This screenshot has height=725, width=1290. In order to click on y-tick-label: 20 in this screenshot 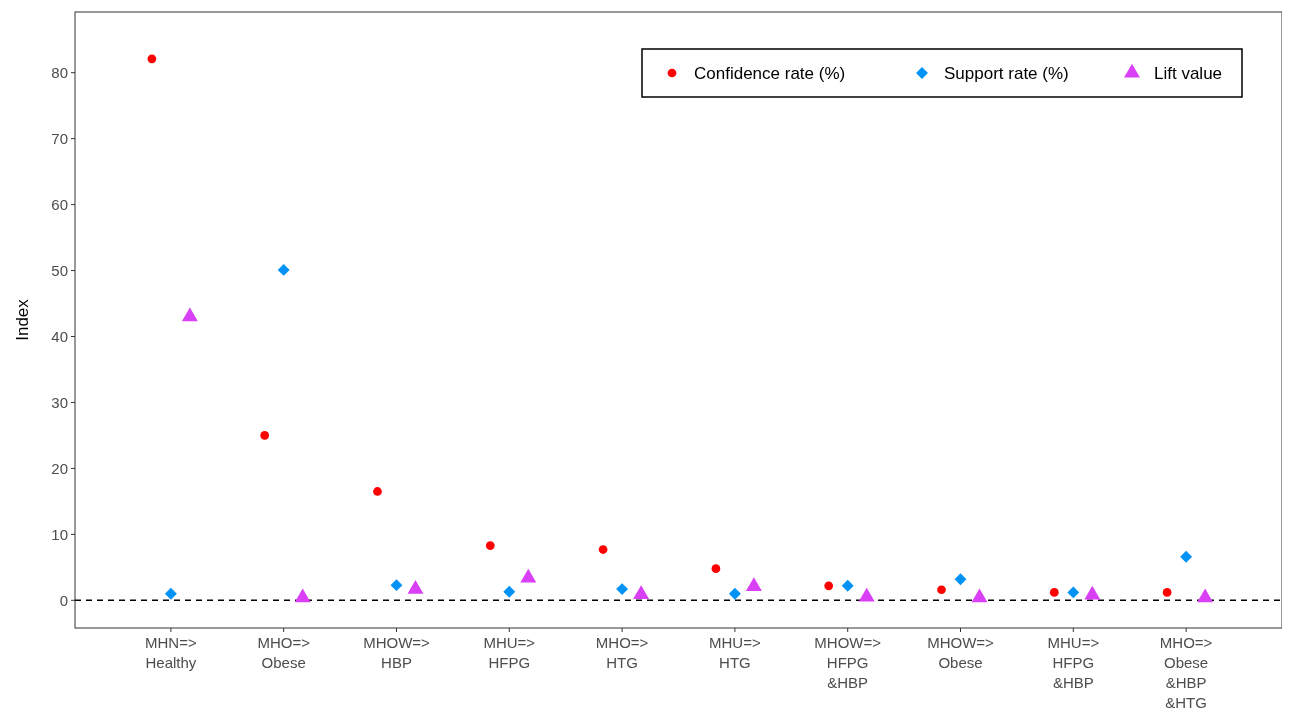, I will do `click(59, 468)`.